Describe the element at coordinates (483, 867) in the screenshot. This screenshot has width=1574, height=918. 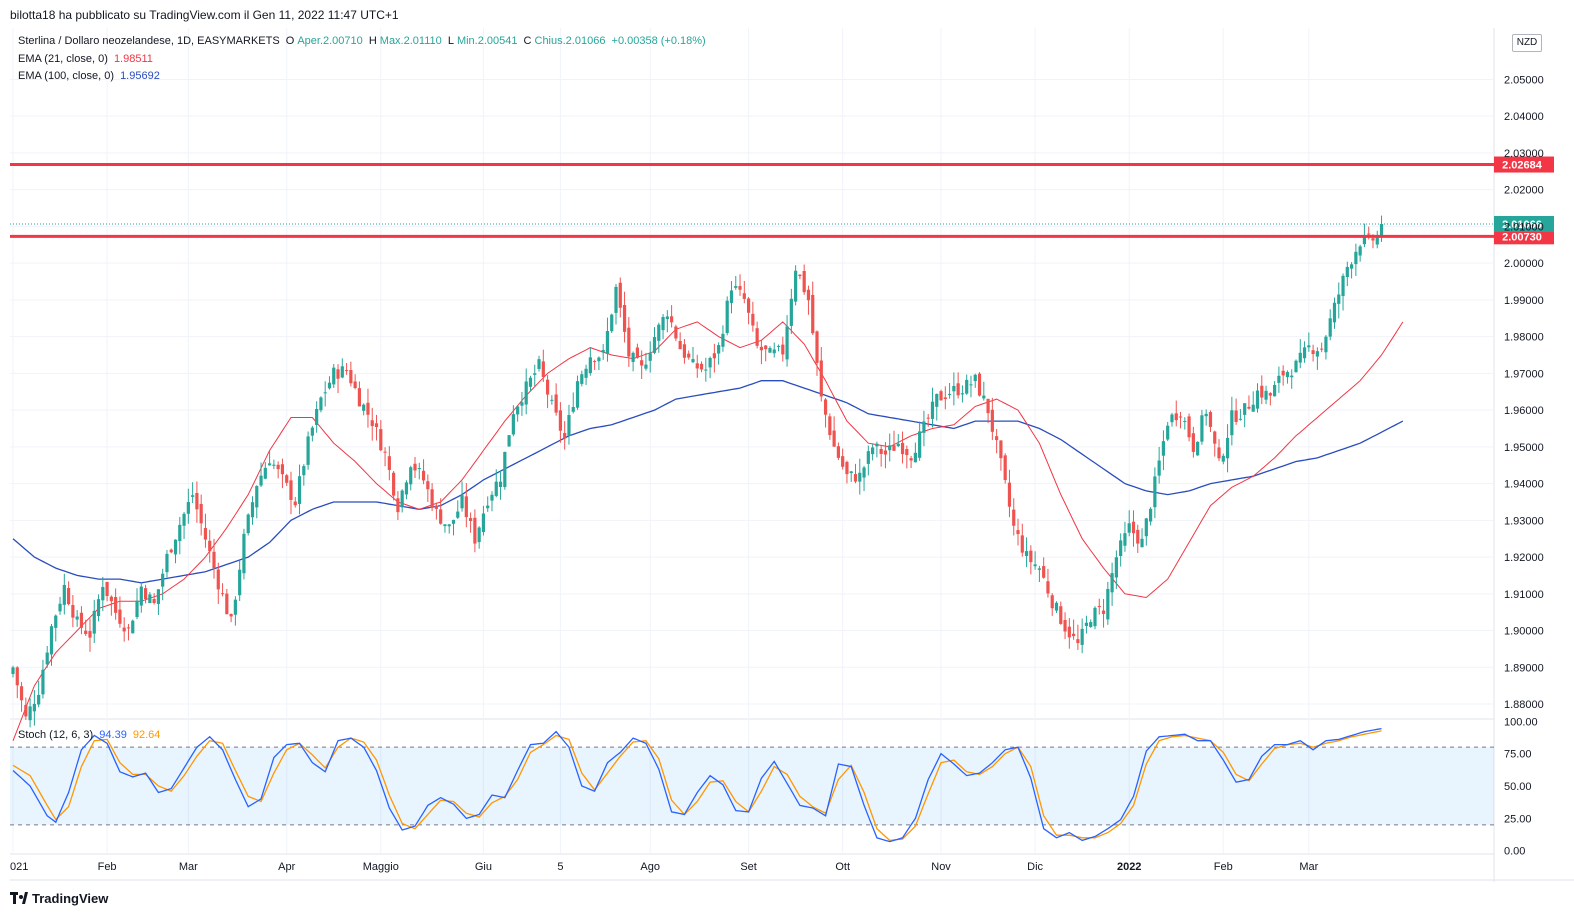
I see `time-tick-label: Giu` at that location.